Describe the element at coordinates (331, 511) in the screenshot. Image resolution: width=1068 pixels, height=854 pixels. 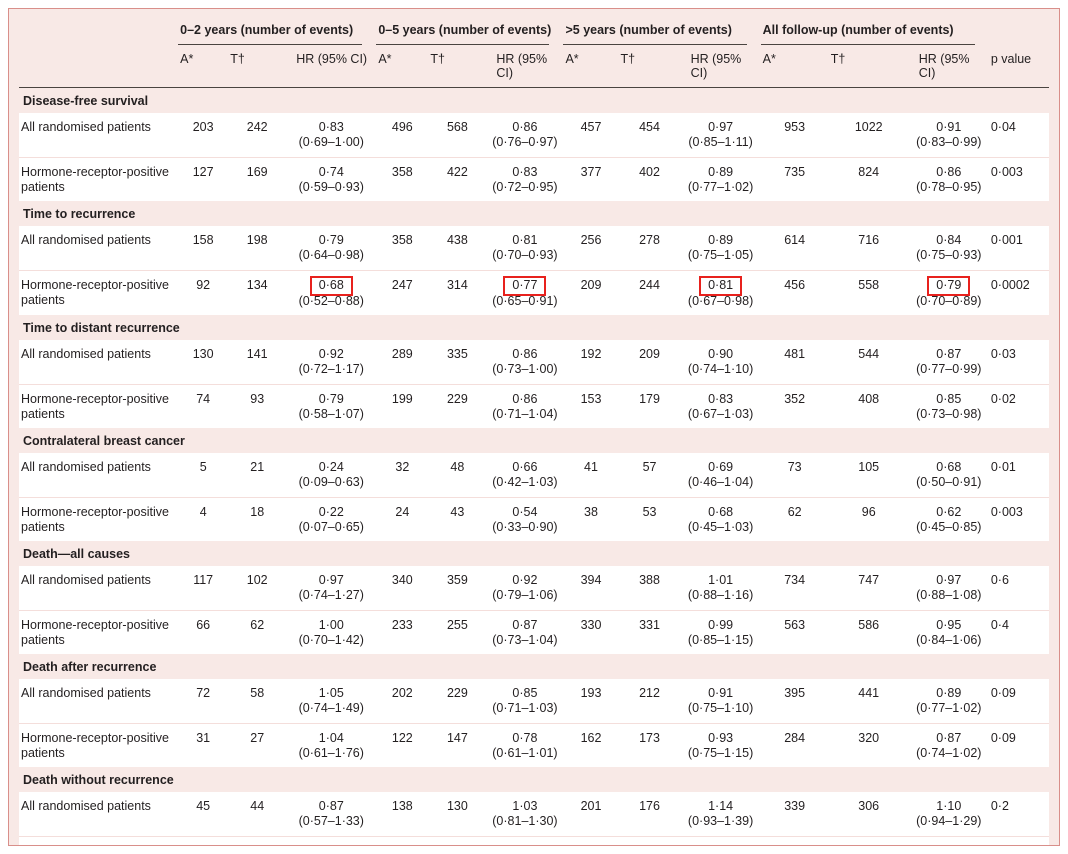
I see `hr-value: 0·22` at that location.